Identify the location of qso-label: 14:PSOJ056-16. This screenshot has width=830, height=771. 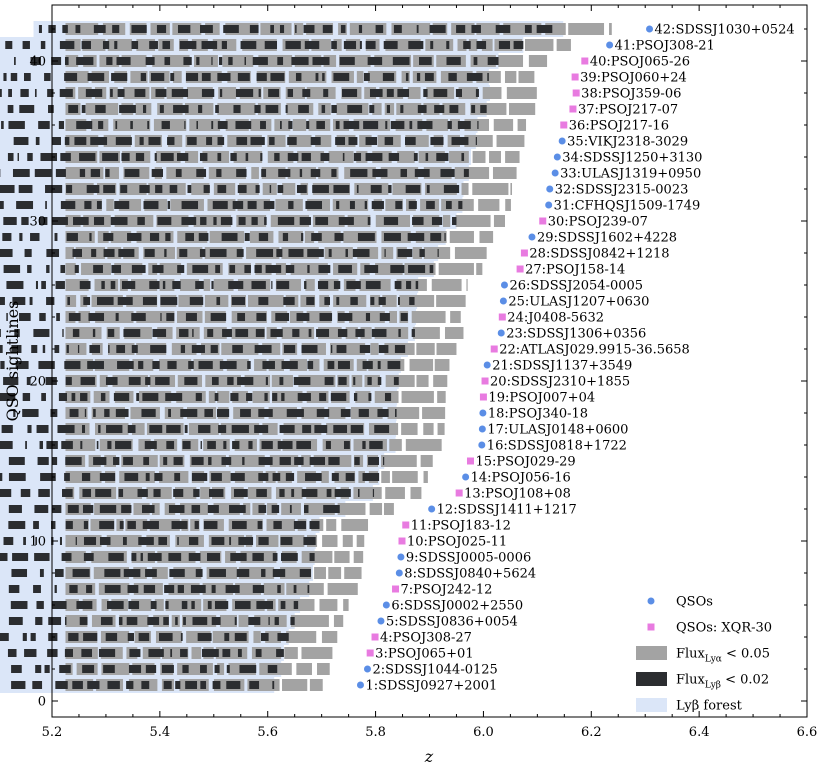
(521, 478).